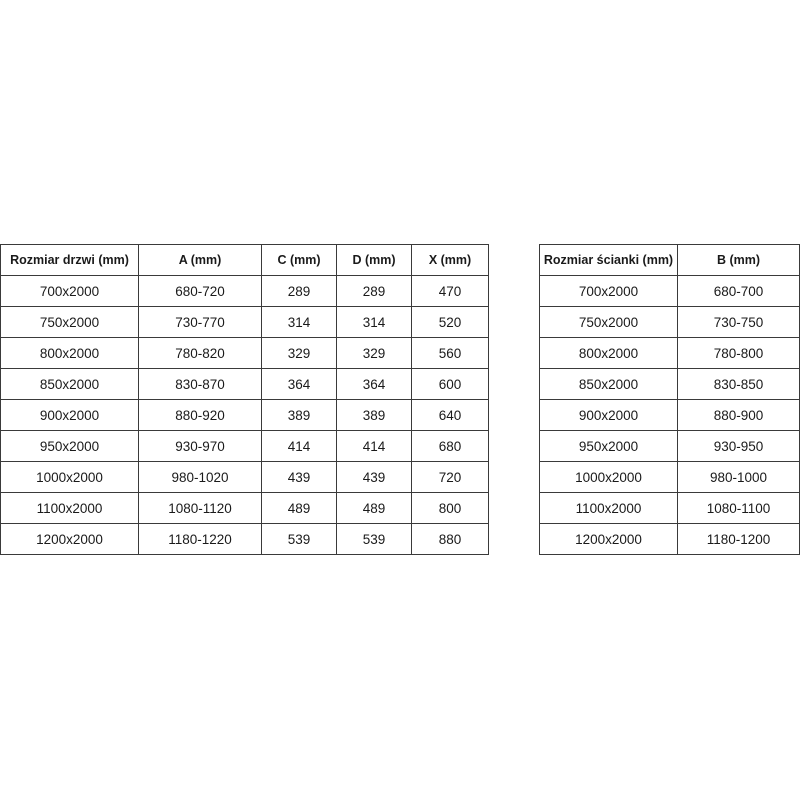  I want to click on table-cell: 780-820, so click(200, 353).